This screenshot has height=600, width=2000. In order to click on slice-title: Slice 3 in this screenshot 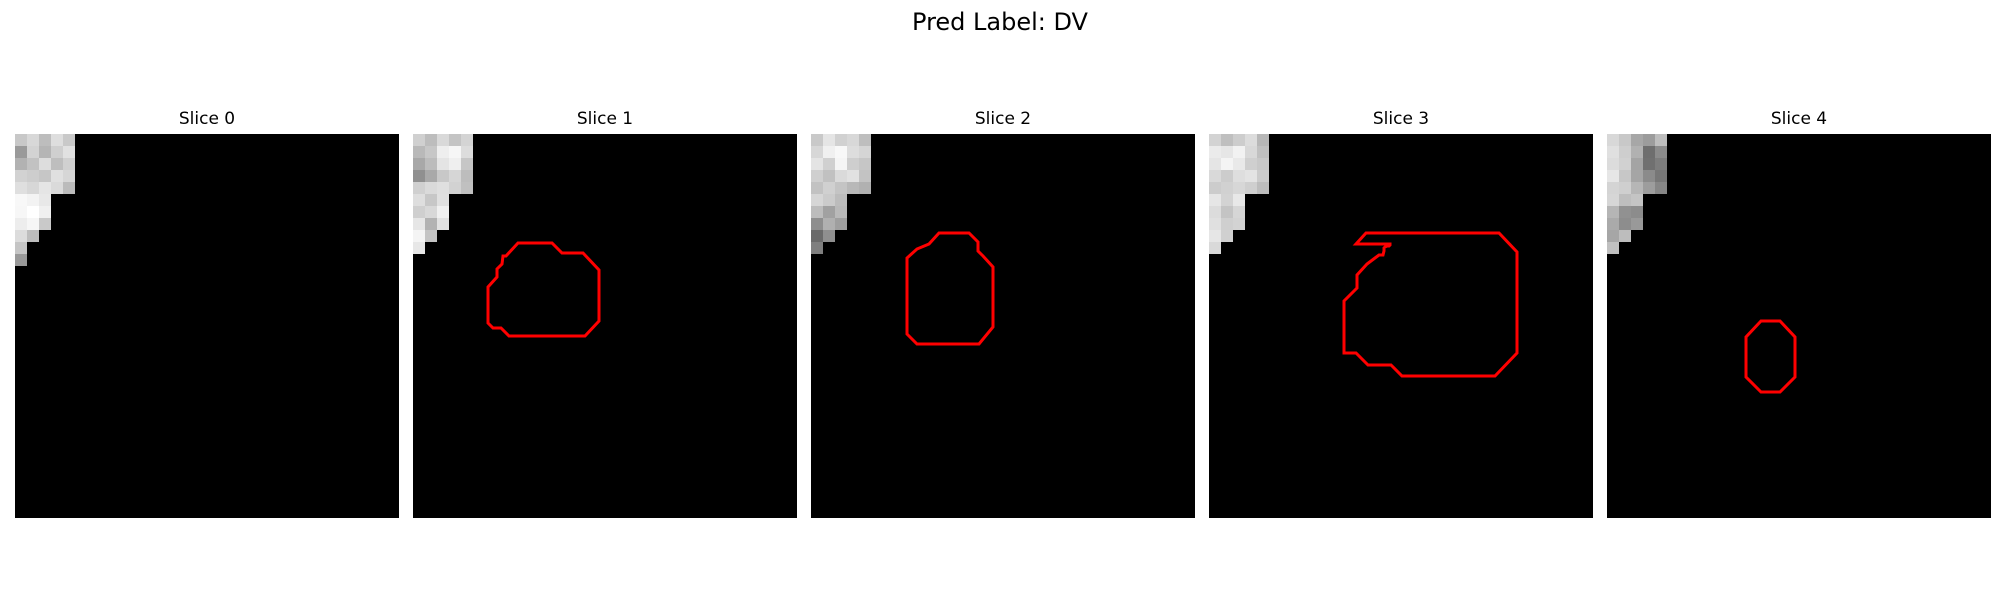, I will do `click(1401, 119)`.